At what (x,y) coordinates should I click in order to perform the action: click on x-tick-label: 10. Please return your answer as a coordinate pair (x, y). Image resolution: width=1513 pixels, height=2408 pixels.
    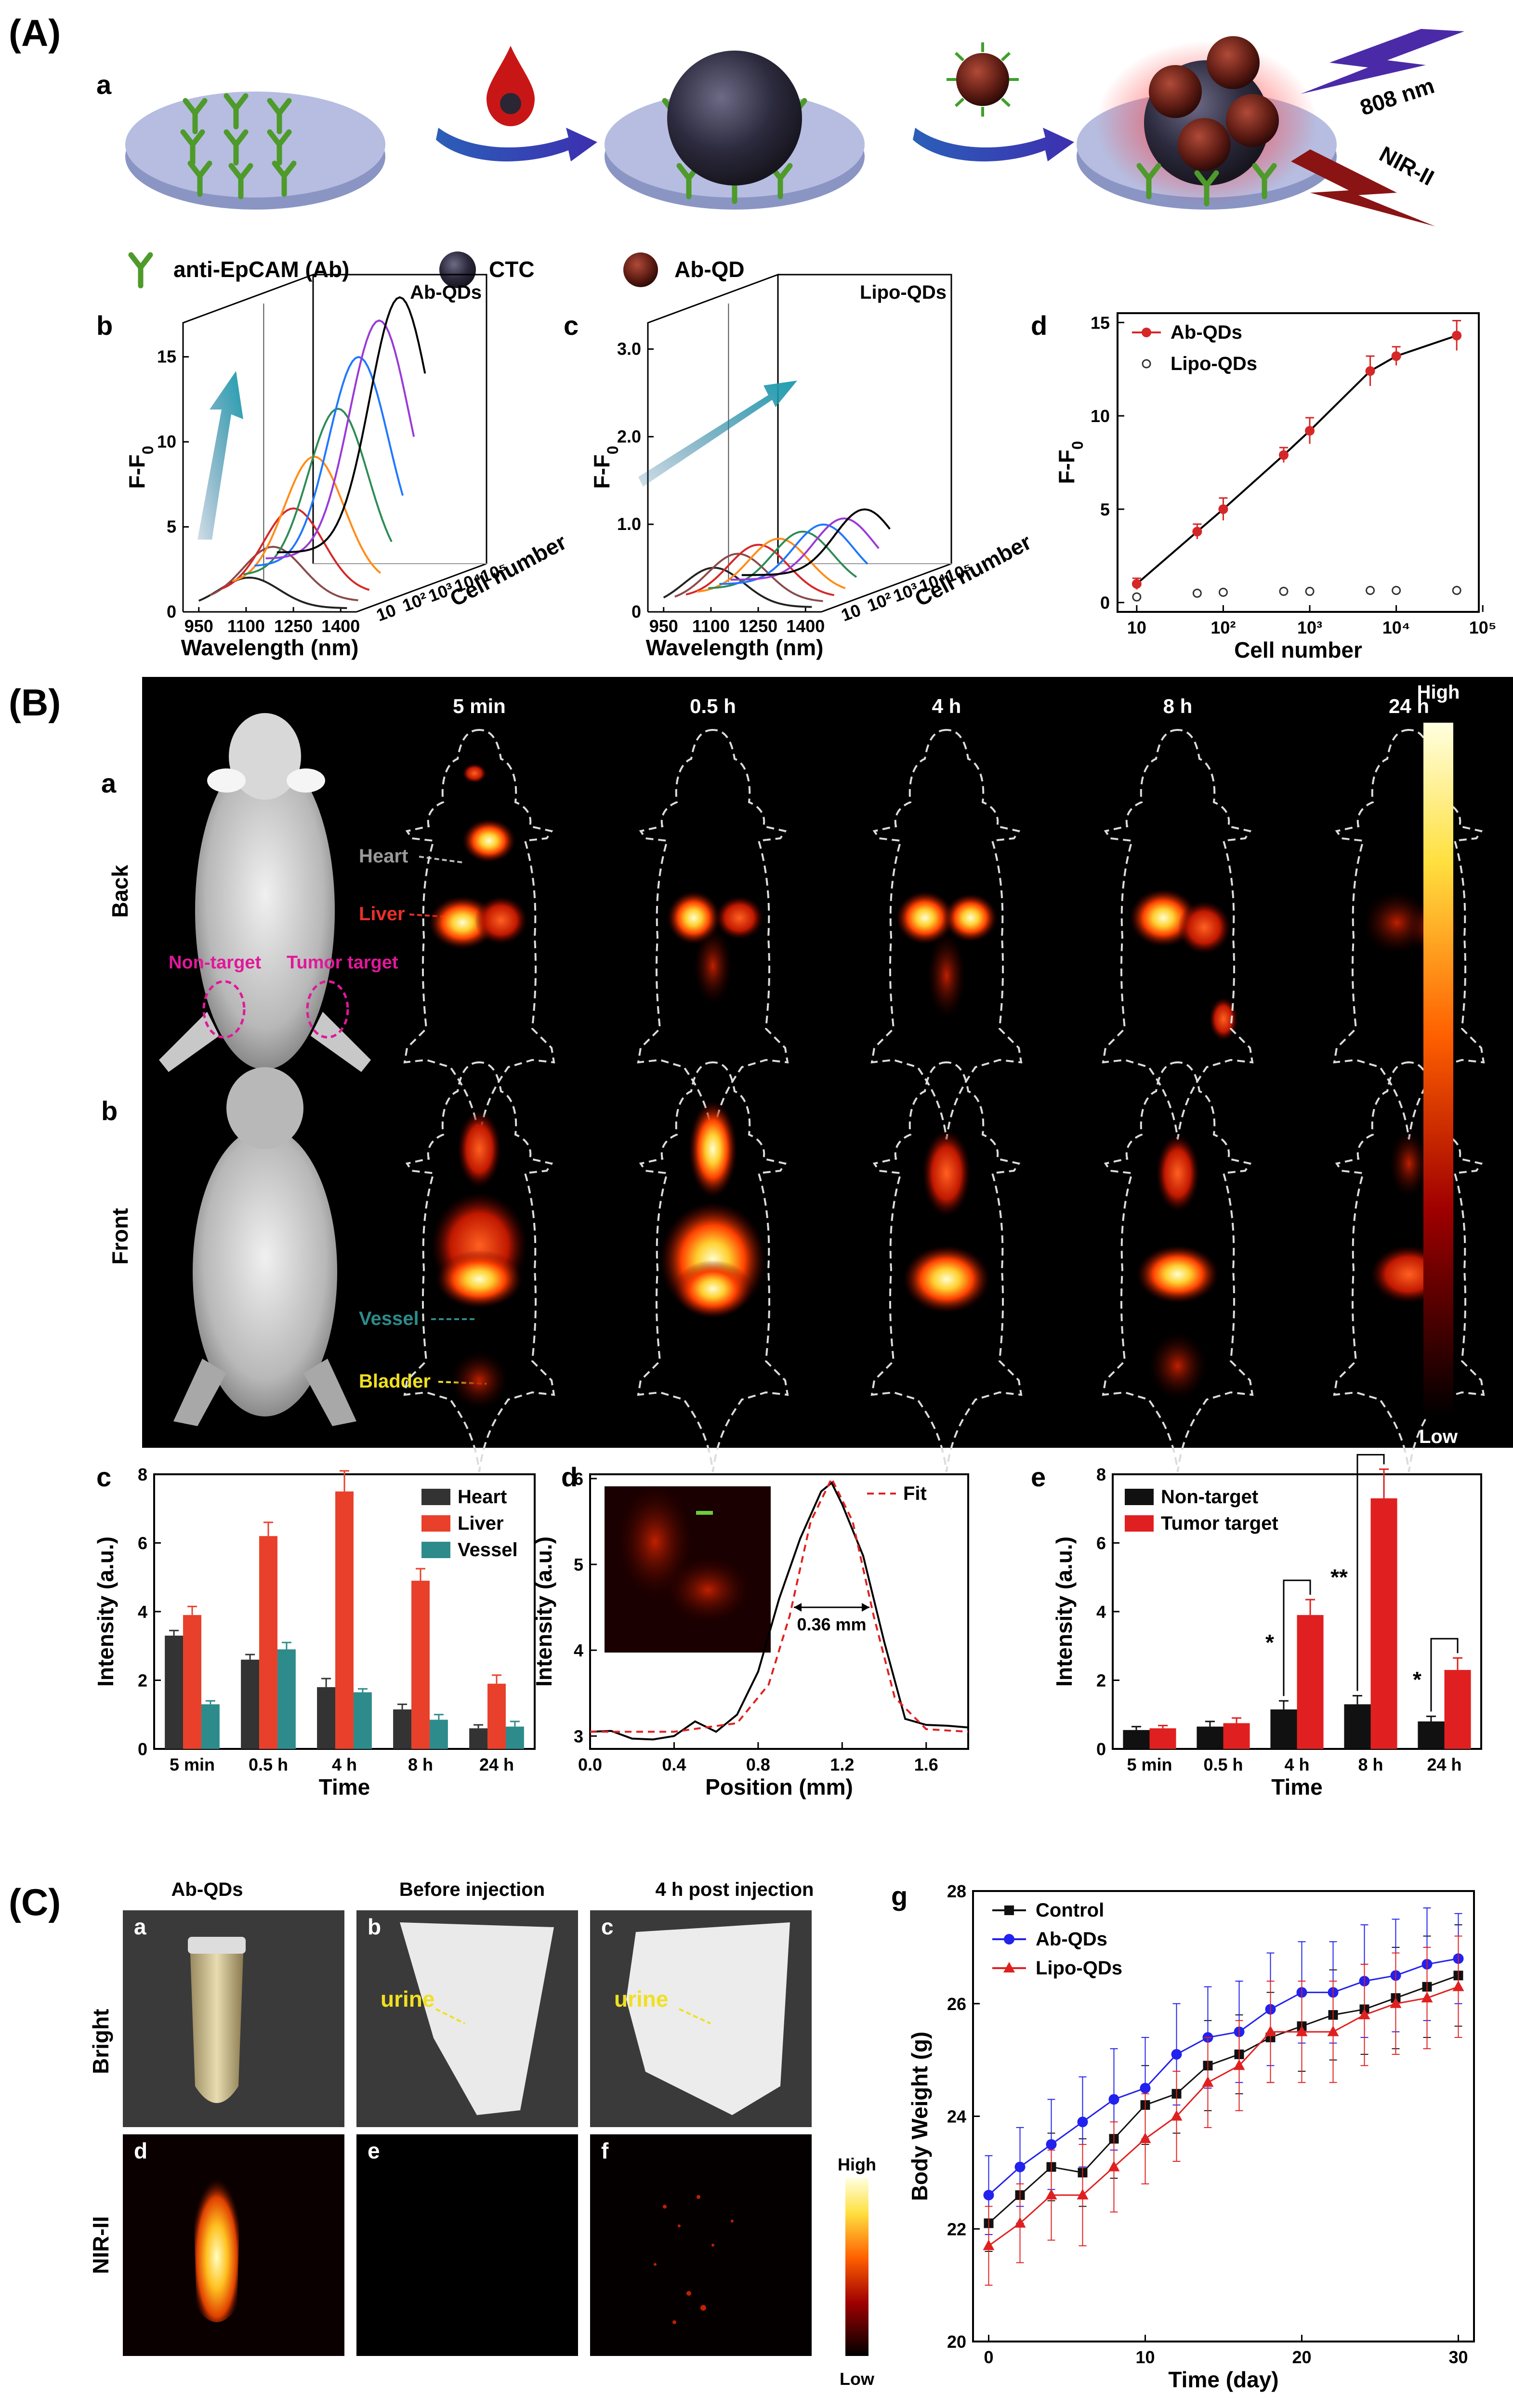
    Looking at the image, I should click on (1136, 628).